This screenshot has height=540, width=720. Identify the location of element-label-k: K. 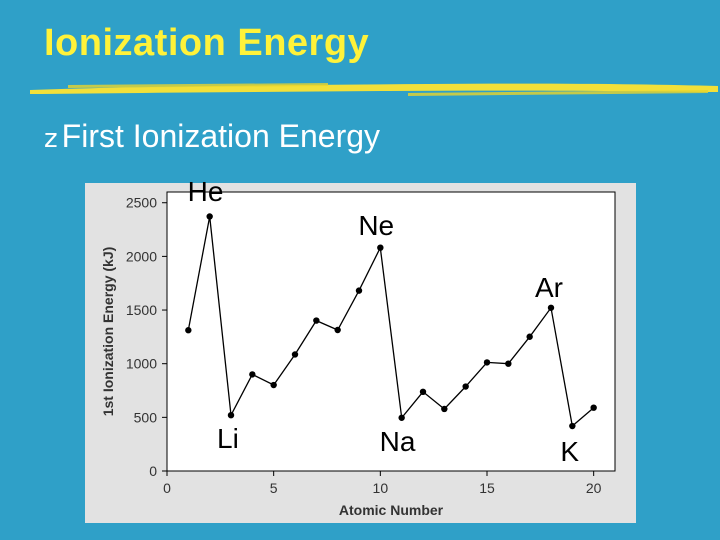
(570, 452).